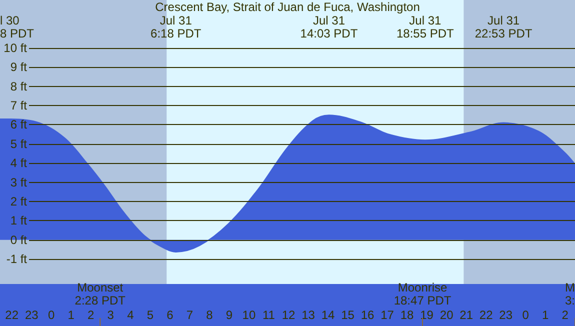  I want to click on y-tick-label: 9 ft, so click(19, 67).